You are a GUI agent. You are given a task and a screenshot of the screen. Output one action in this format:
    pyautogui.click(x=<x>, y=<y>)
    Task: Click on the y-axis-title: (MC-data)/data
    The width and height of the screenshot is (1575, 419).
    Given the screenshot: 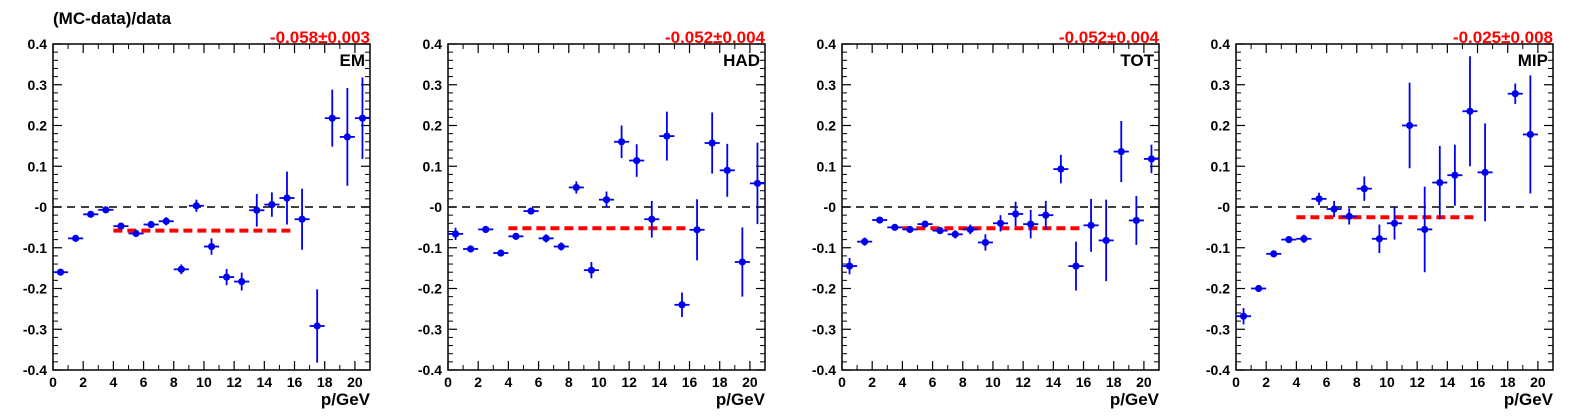 What is the action you would take?
    pyautogui.click(x=112, y=18)
    